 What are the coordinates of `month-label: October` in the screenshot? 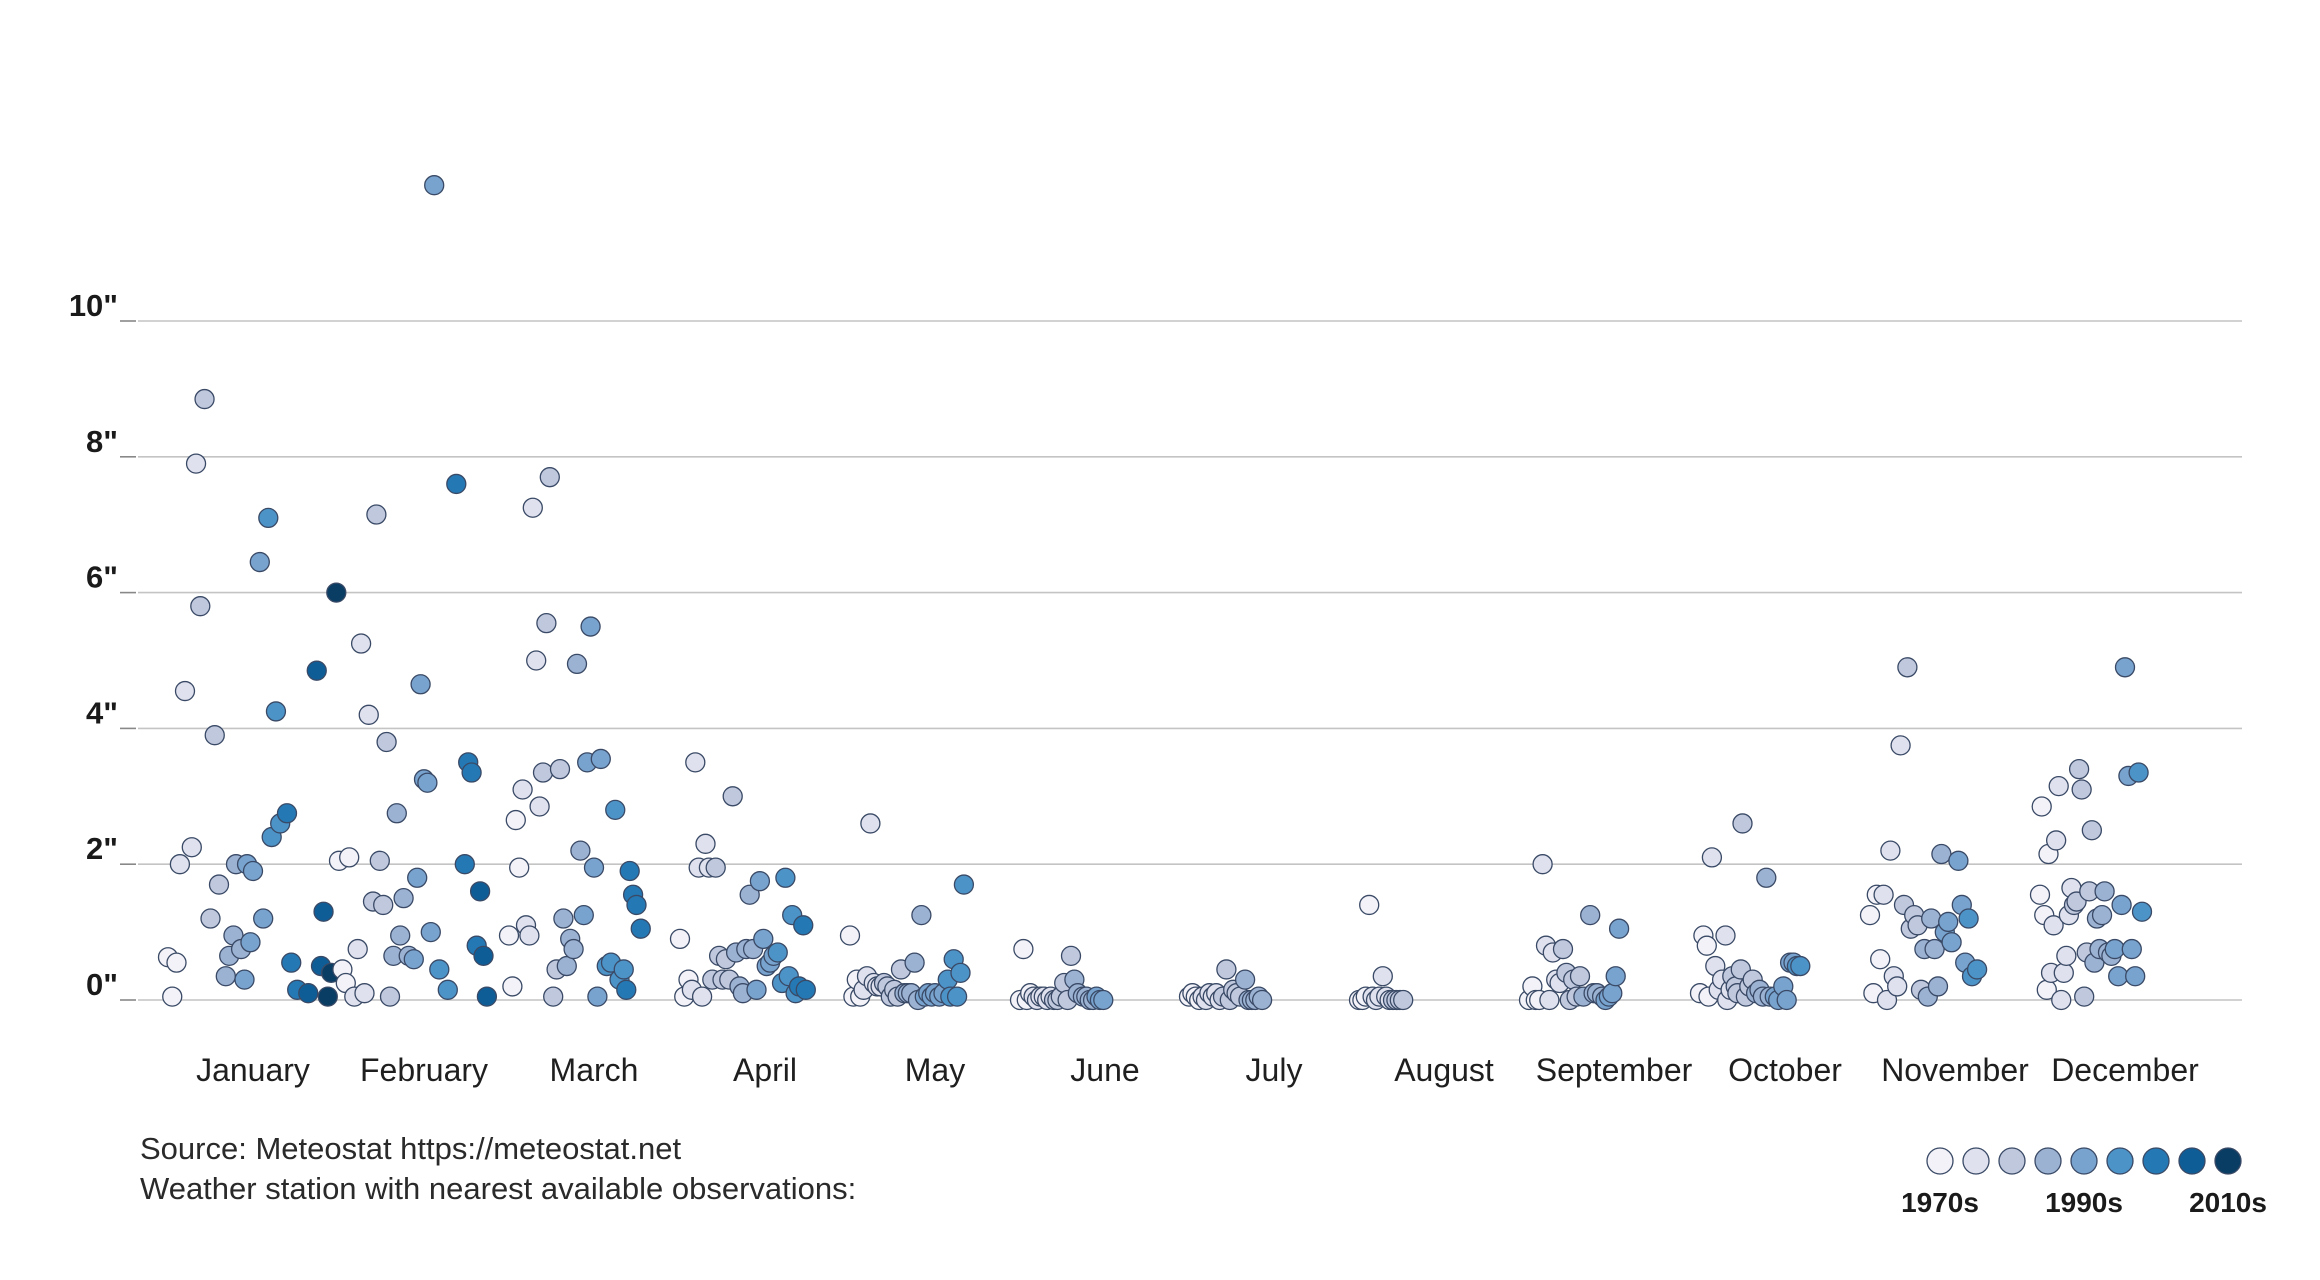 It's located at (1785, 1070).